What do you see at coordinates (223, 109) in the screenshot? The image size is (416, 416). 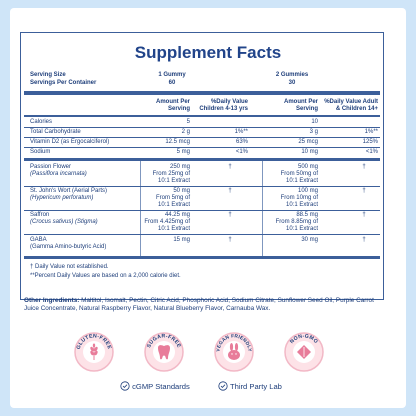 I see `dv-header-col1-b: Children 4-13 yrs` at bounding box center [223, 109].